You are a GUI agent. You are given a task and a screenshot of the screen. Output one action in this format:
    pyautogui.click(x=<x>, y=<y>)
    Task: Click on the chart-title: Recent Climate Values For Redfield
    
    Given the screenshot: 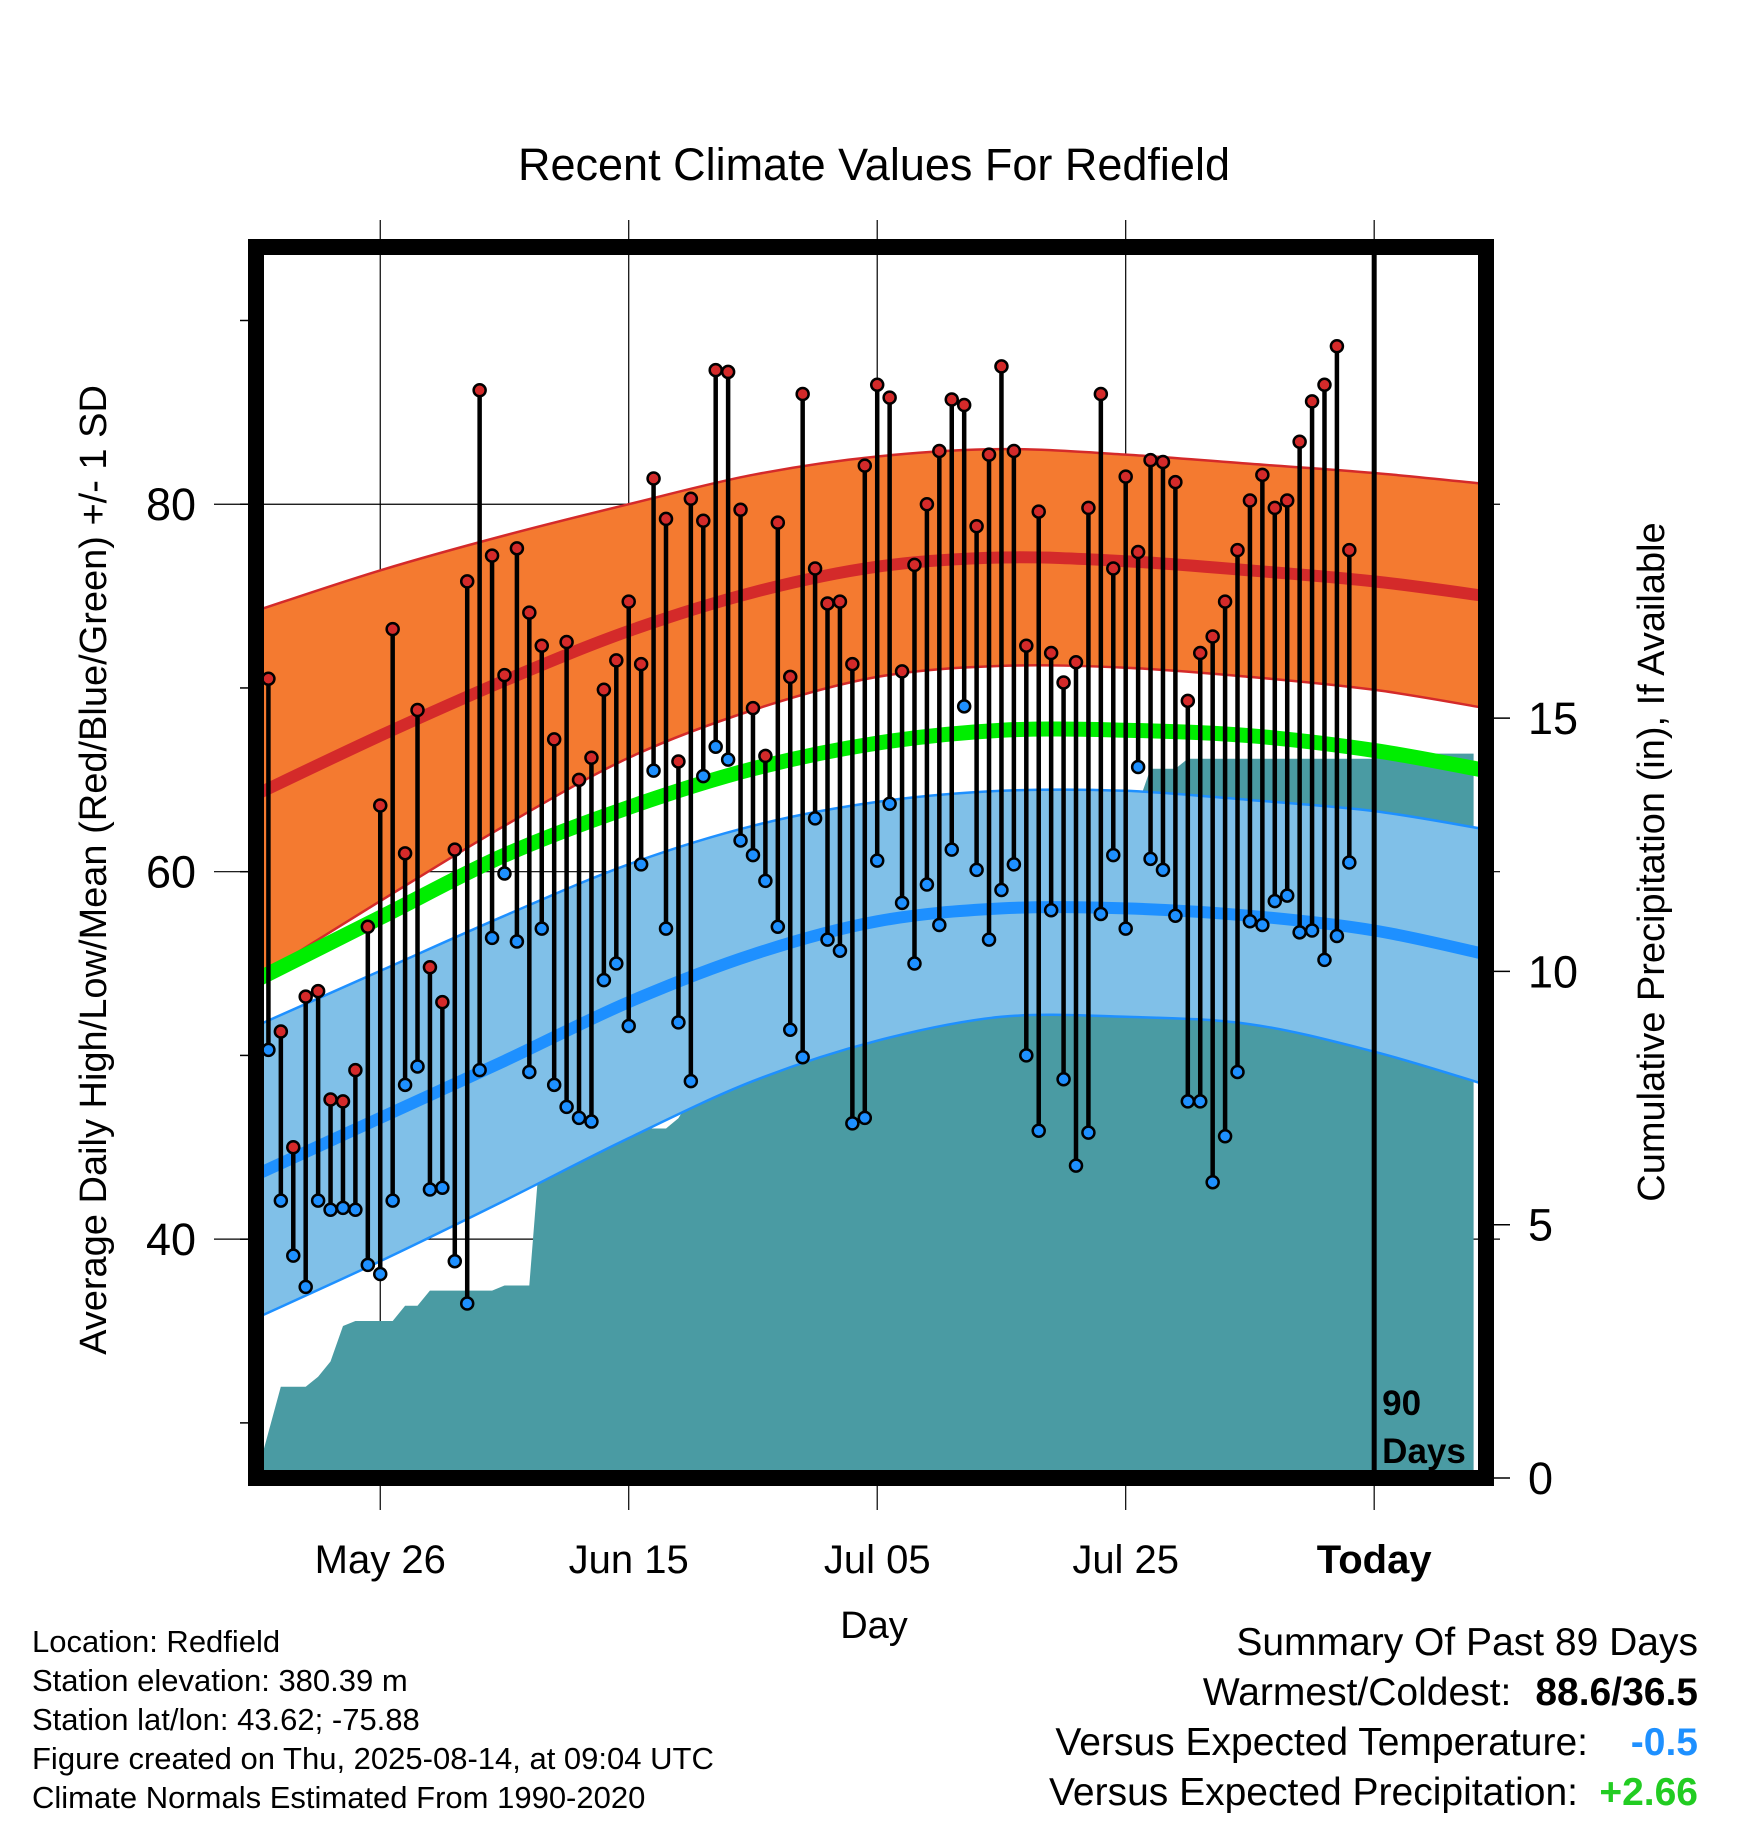 What is the action you would take?
    pyautogui.click(x=874, y=164)
    